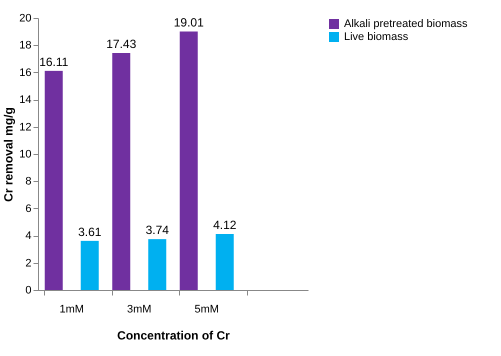 Image resolution: width=501 pixels, height=356 pixels. What do you see at coordinates (28, 263) in the screenshot?
I see `y-tick-label: 2` at bounding box center [28, 263].